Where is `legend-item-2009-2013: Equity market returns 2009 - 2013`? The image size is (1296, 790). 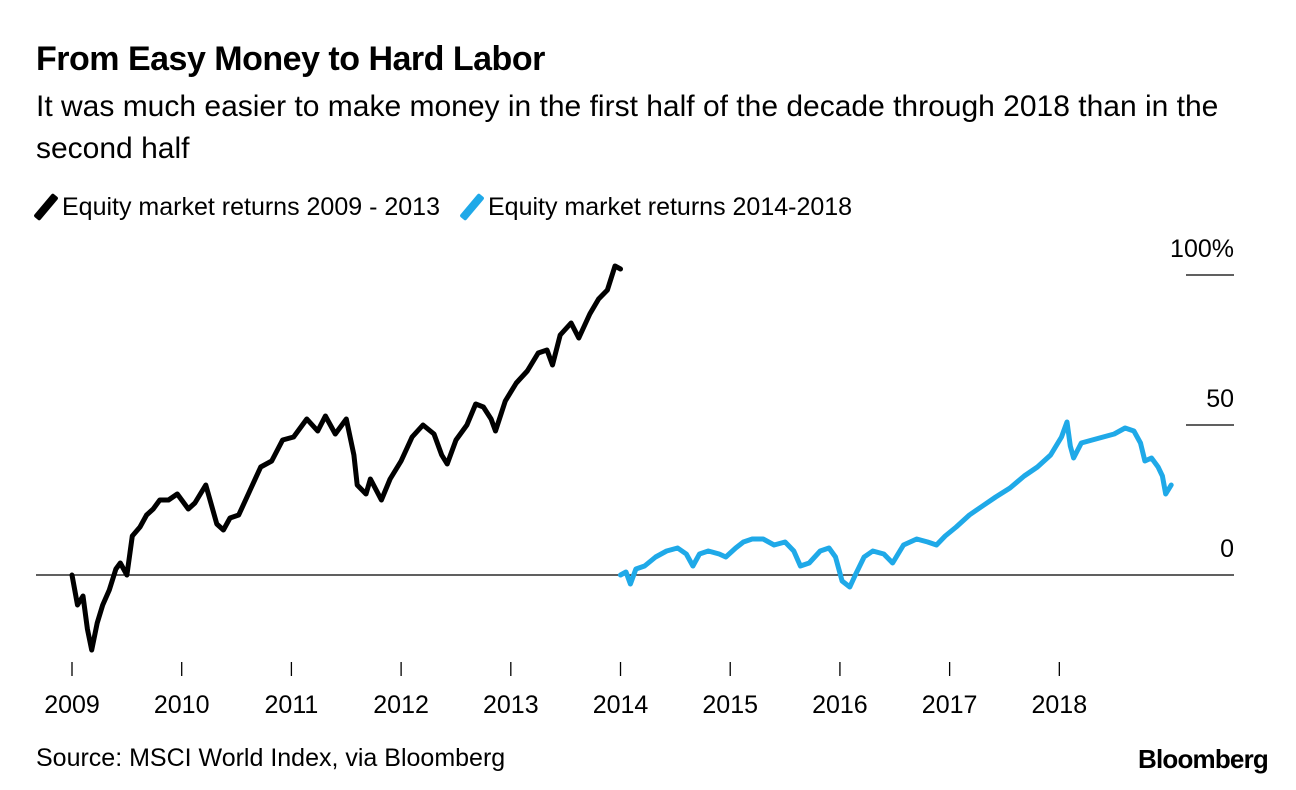
legend-item-2009-2013: Equity market returns 2009 - 2013 is located at coordinates (236, 207).